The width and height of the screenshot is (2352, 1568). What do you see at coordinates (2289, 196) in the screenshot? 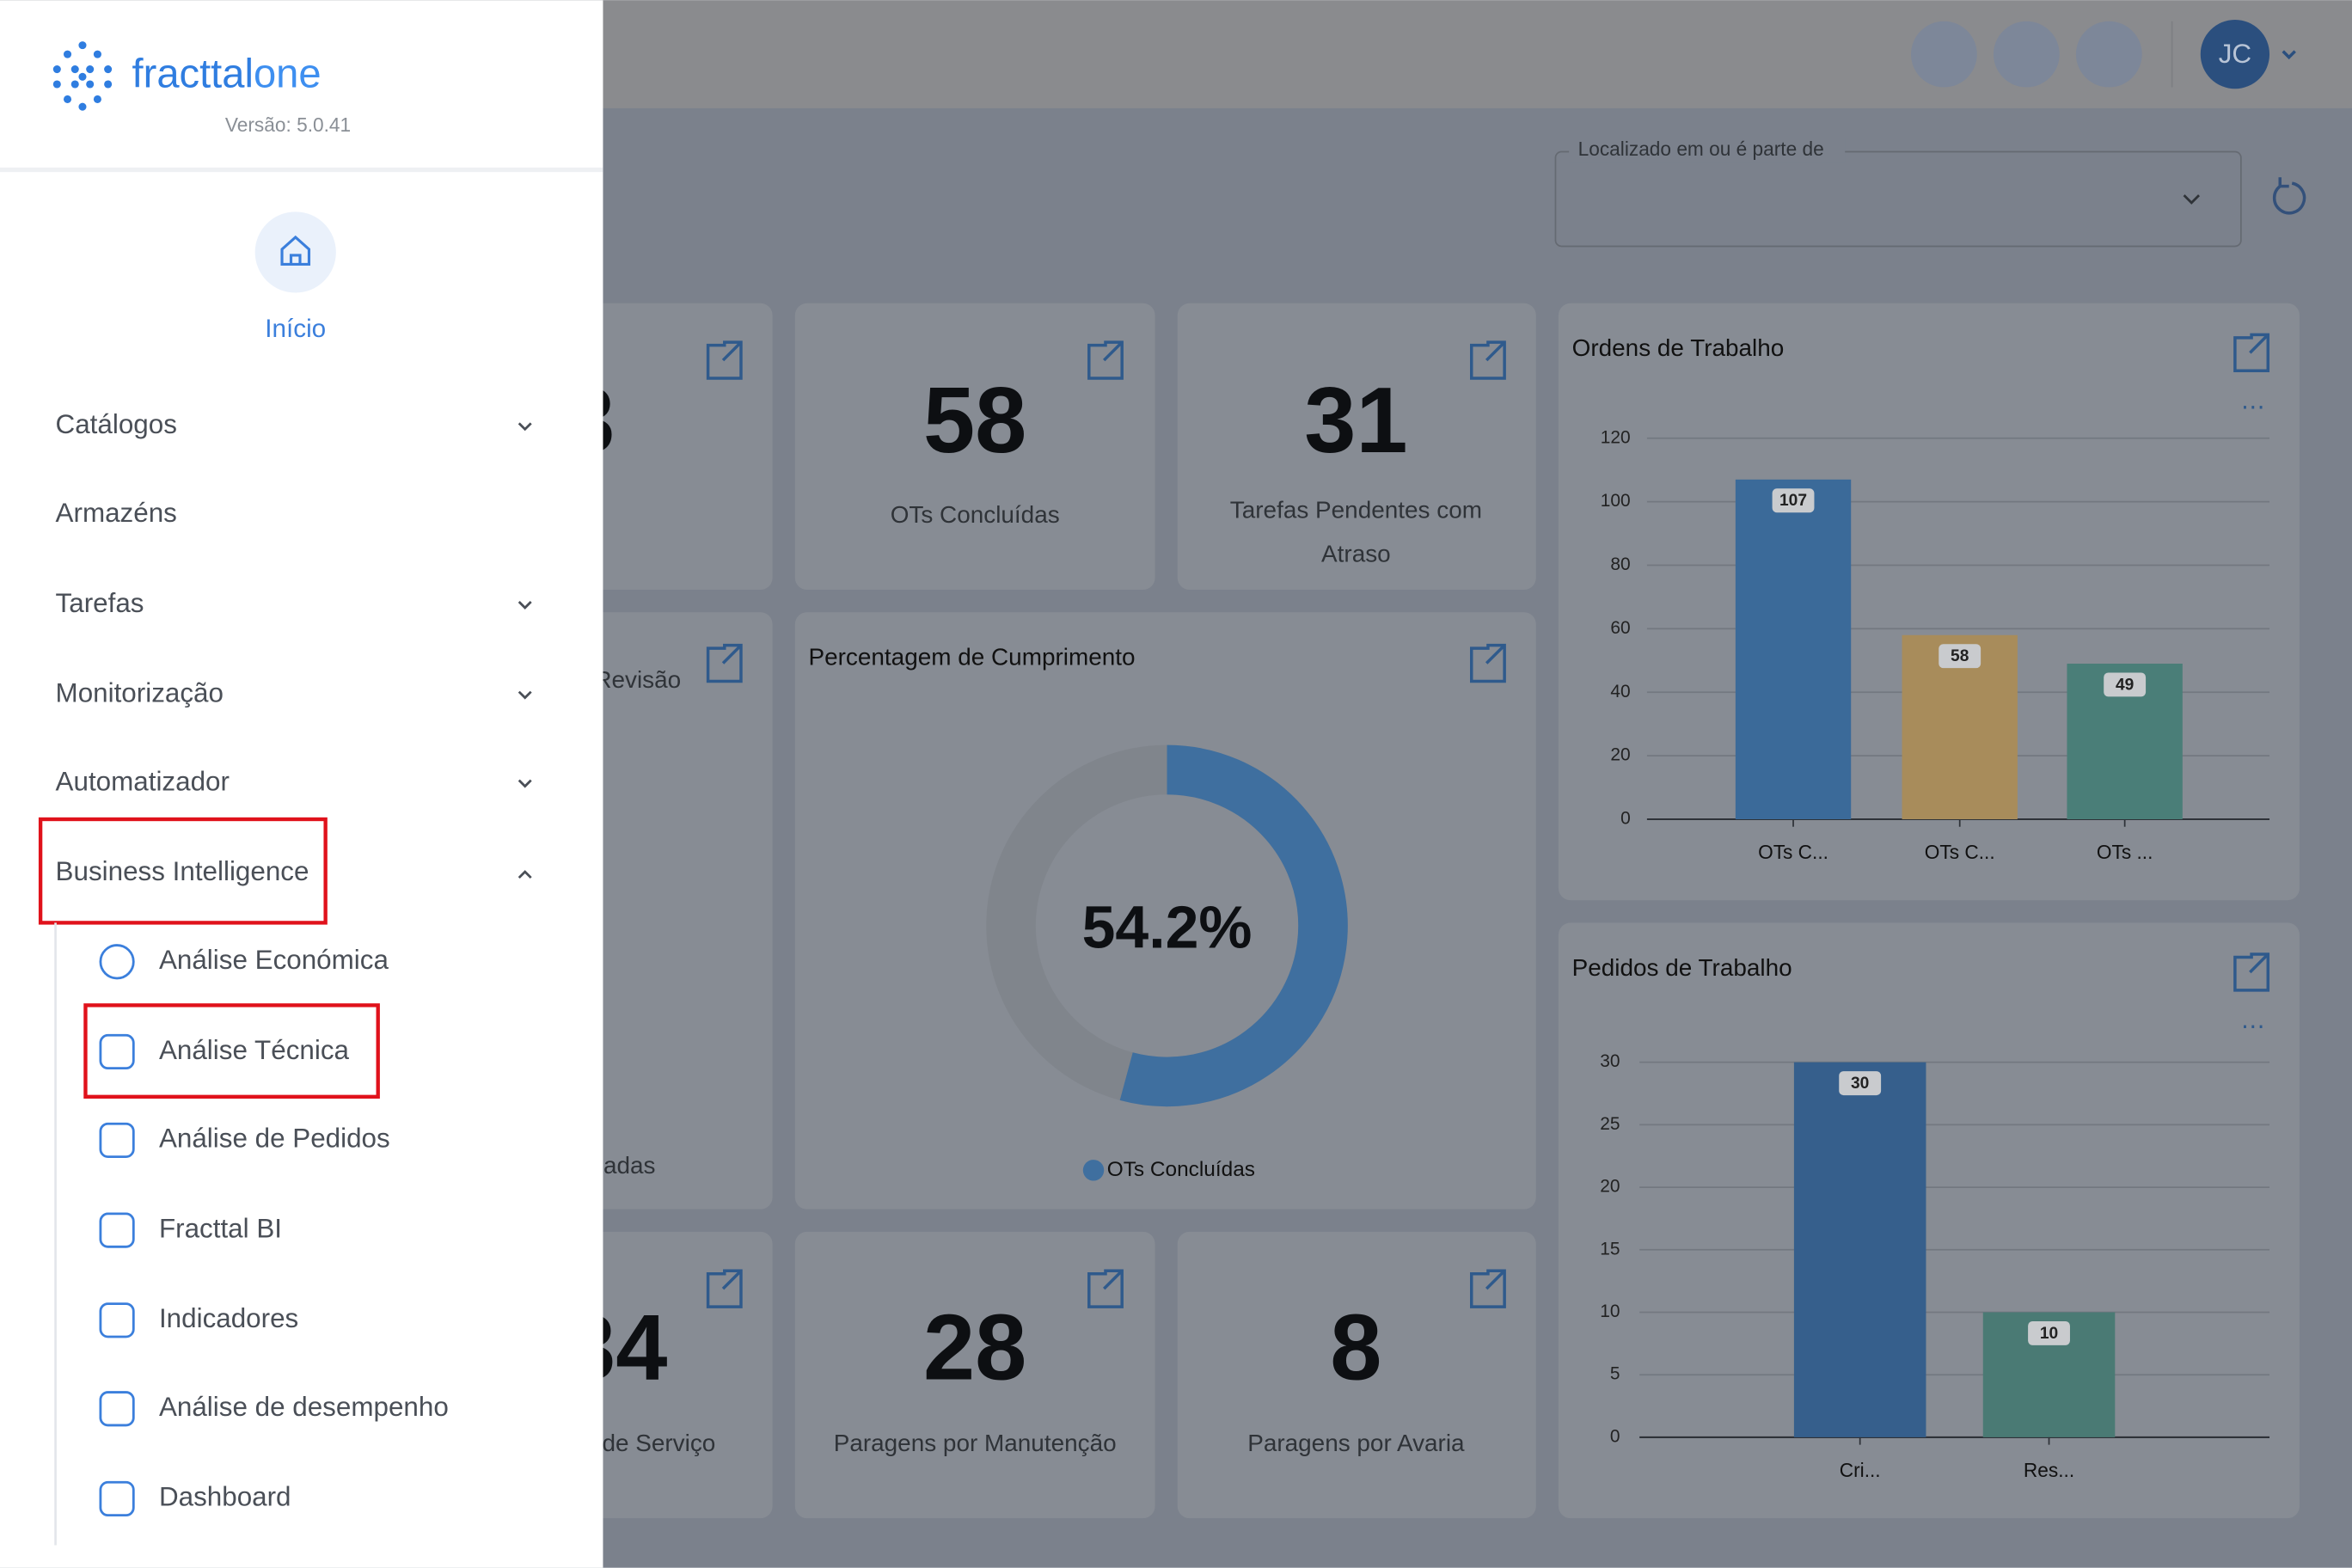
I see `refresh-icon` at bounding box center [2289, 196].